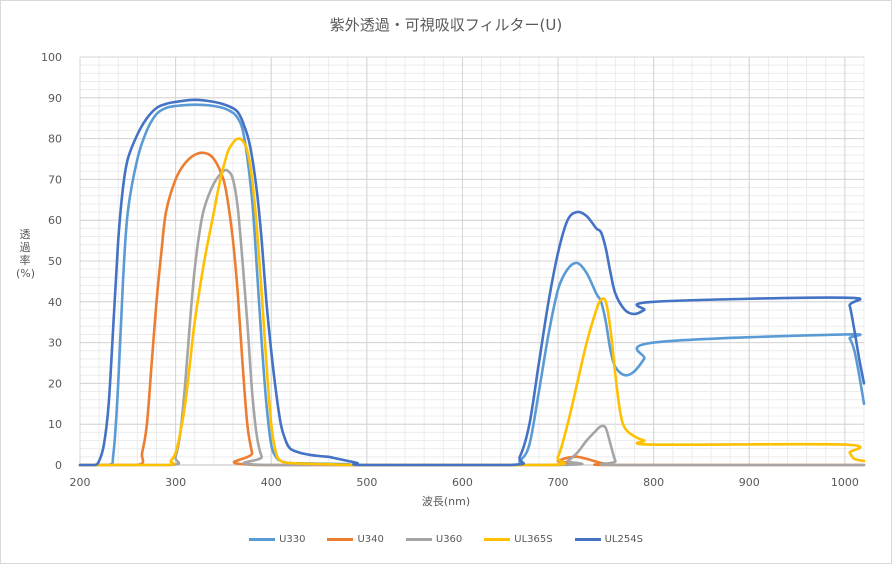 Image resolution: width=892 pixels, height=564 pixels. Describe the element at coordinates (55, 302) in the screenshot. I see `y-tick-label: 40` at that location.